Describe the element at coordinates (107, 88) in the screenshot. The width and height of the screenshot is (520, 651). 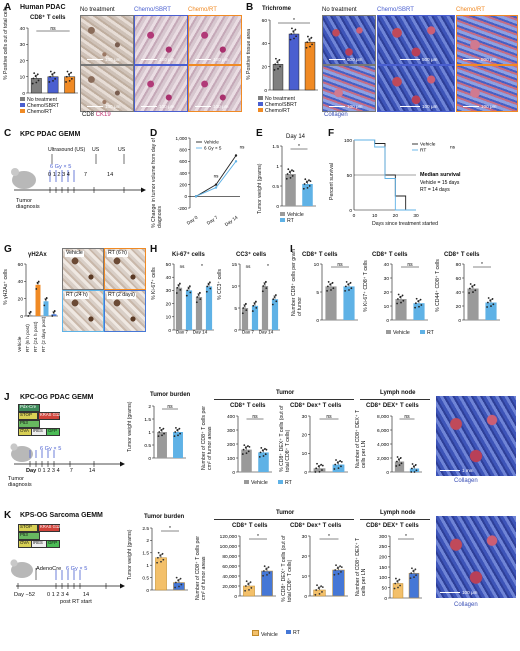
I see `micrograph: 100 μm` at that location.